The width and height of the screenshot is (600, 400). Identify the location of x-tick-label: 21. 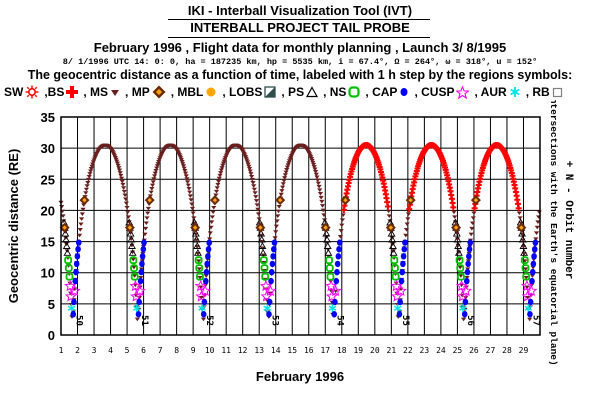
(392, 350).